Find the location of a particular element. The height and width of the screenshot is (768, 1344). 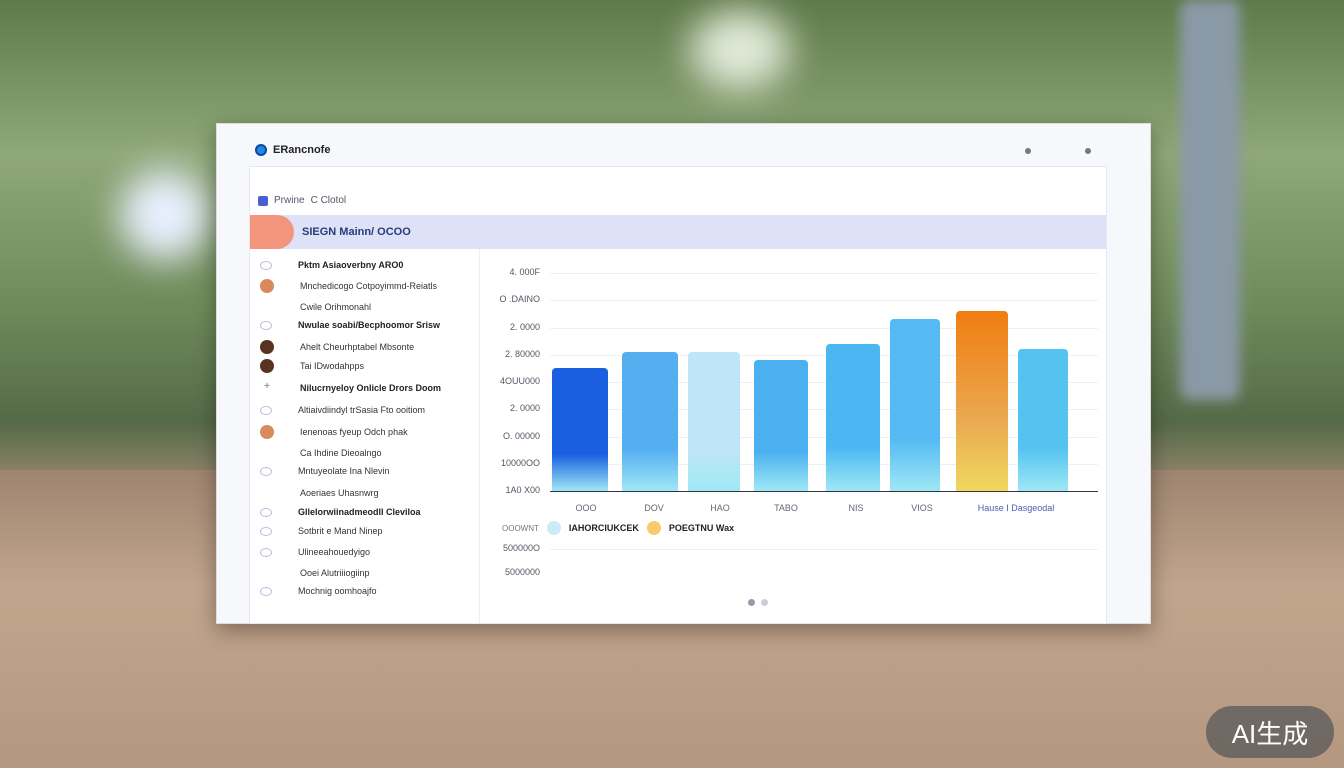

sidebar-item: Mntuyeolate Ina Nlevin is located at coordinates (325, 471).